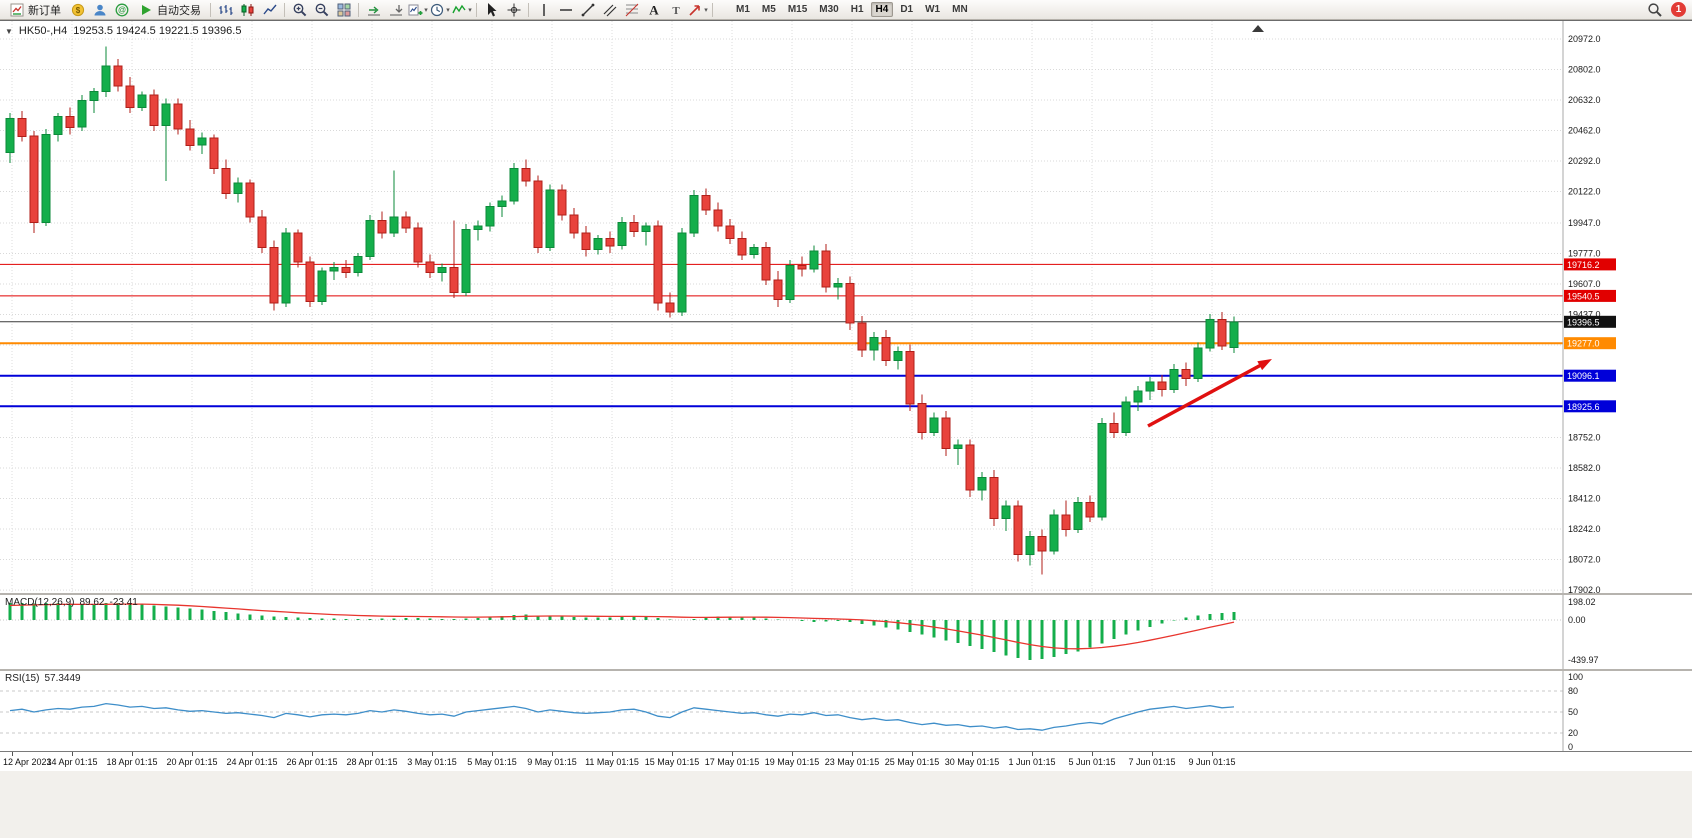  Describe the element at coordinates (1583, 265) in the screenshot. I see `svg-text: 19716.2` at that location.